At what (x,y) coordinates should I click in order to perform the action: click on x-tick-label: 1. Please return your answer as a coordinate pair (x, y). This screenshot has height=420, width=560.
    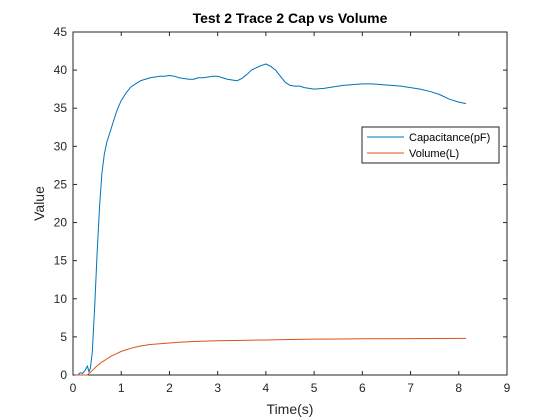
    Looking at the image, I should click on (121, 388).